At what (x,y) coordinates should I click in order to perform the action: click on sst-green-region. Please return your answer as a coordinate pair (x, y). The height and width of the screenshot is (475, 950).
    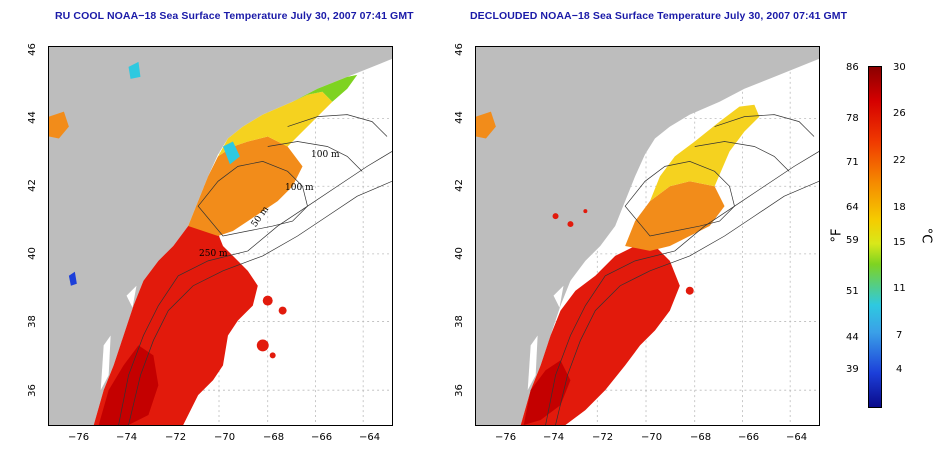
    Looking at the image, I should click on (325, 88).